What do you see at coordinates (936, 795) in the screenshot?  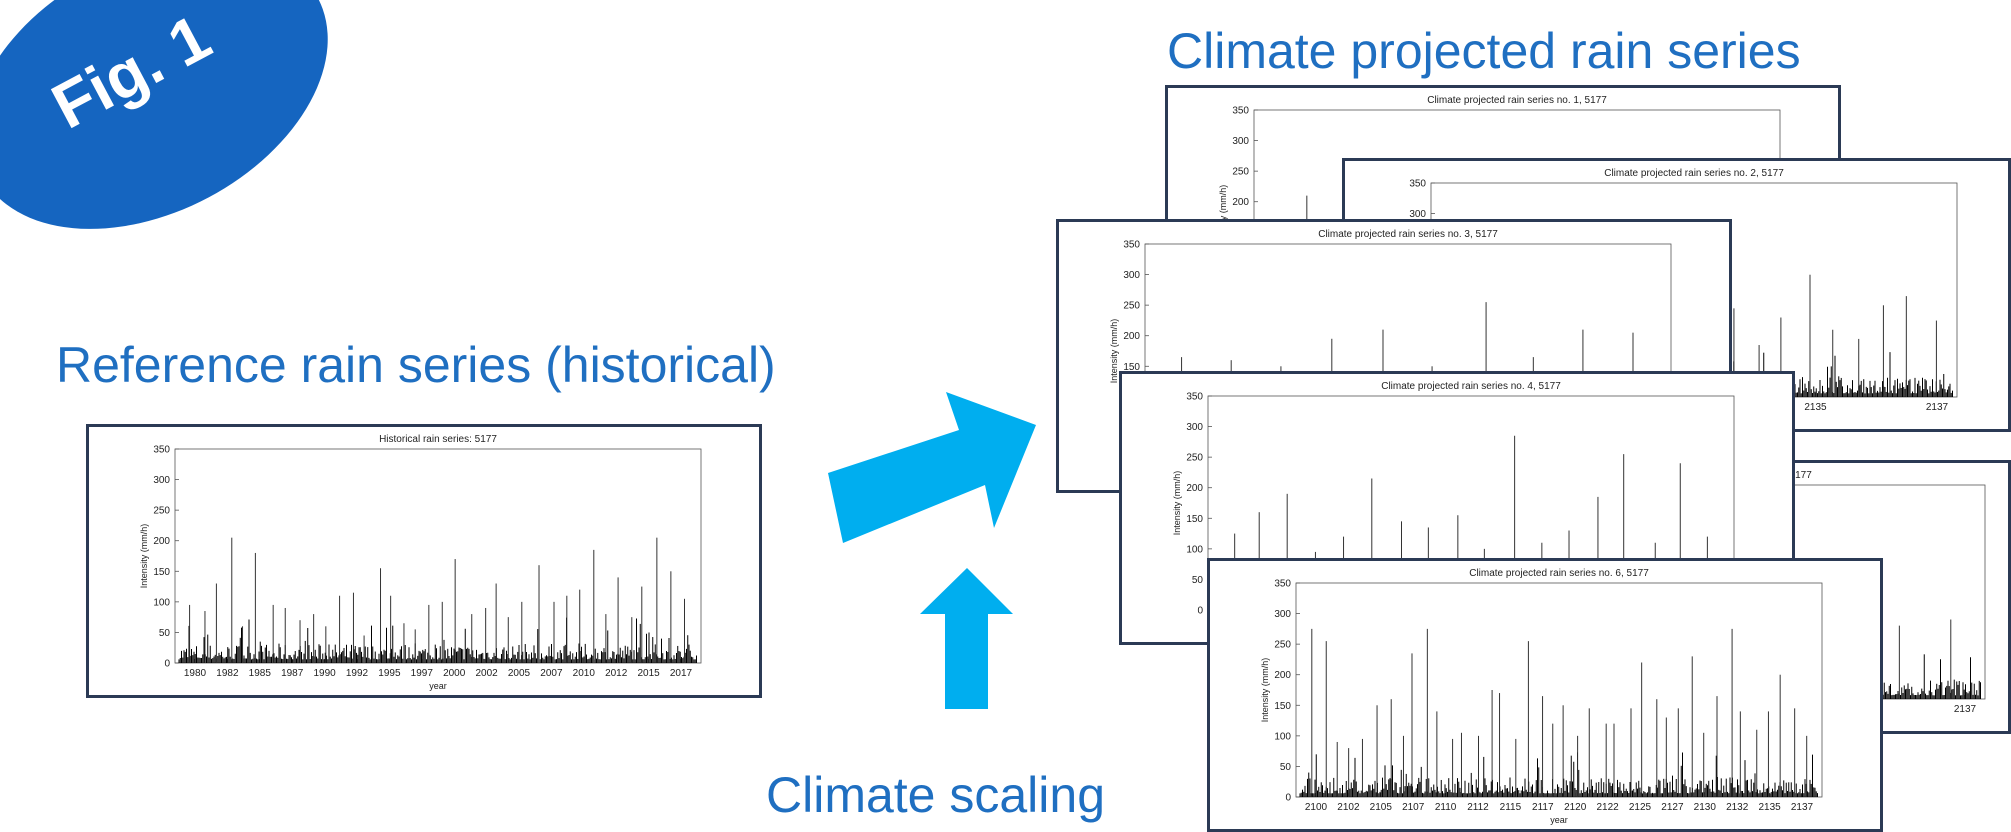 I see `scaling-heading: Climate scaling` at bounding box center [936, 795].